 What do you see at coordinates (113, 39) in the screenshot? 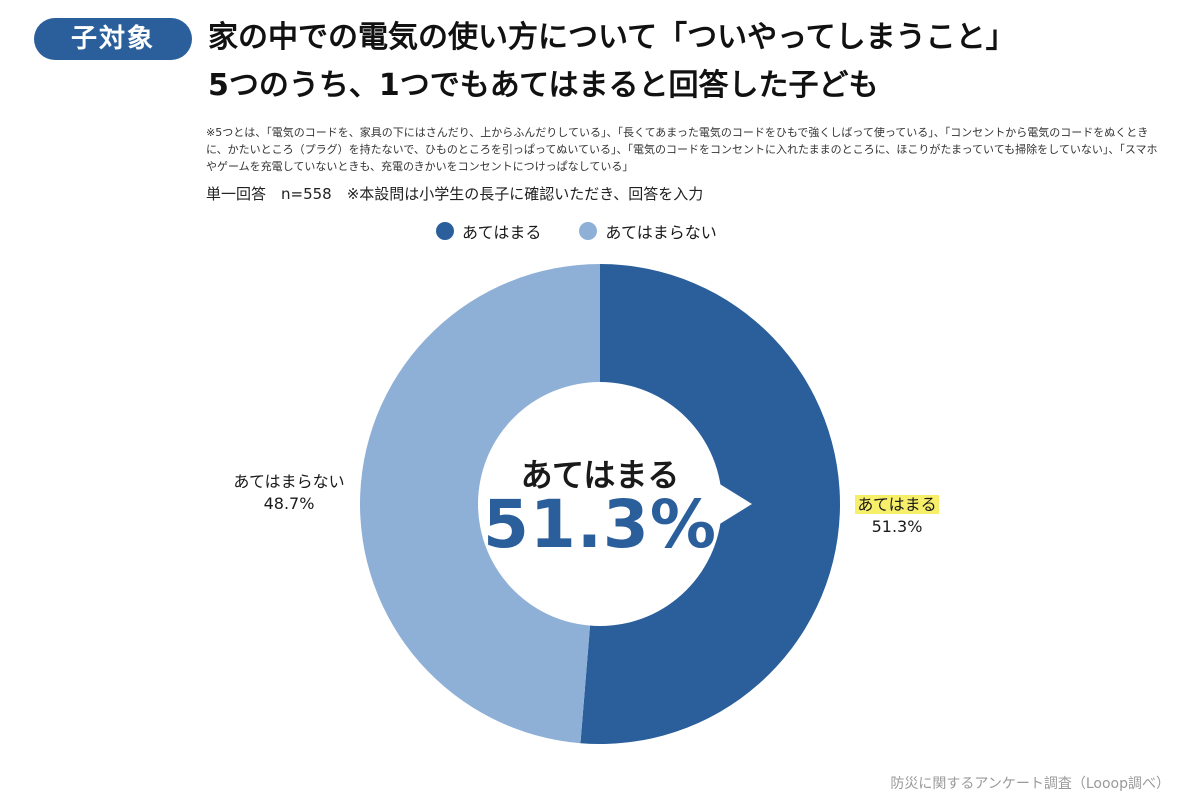
I see `target-badge: 子対象` at bounding box center [113, 39].